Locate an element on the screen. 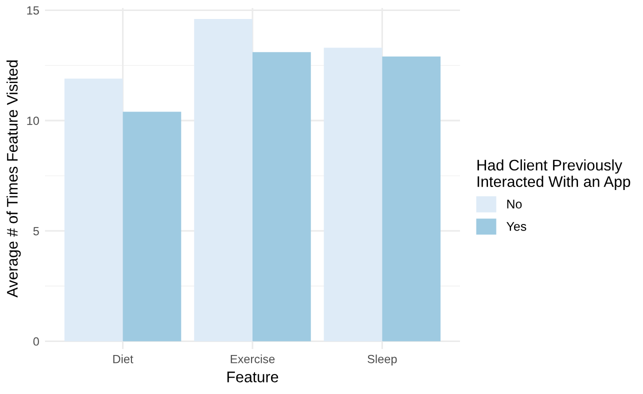  x-tick-label: Sleep is located at coordinates (382, 360).